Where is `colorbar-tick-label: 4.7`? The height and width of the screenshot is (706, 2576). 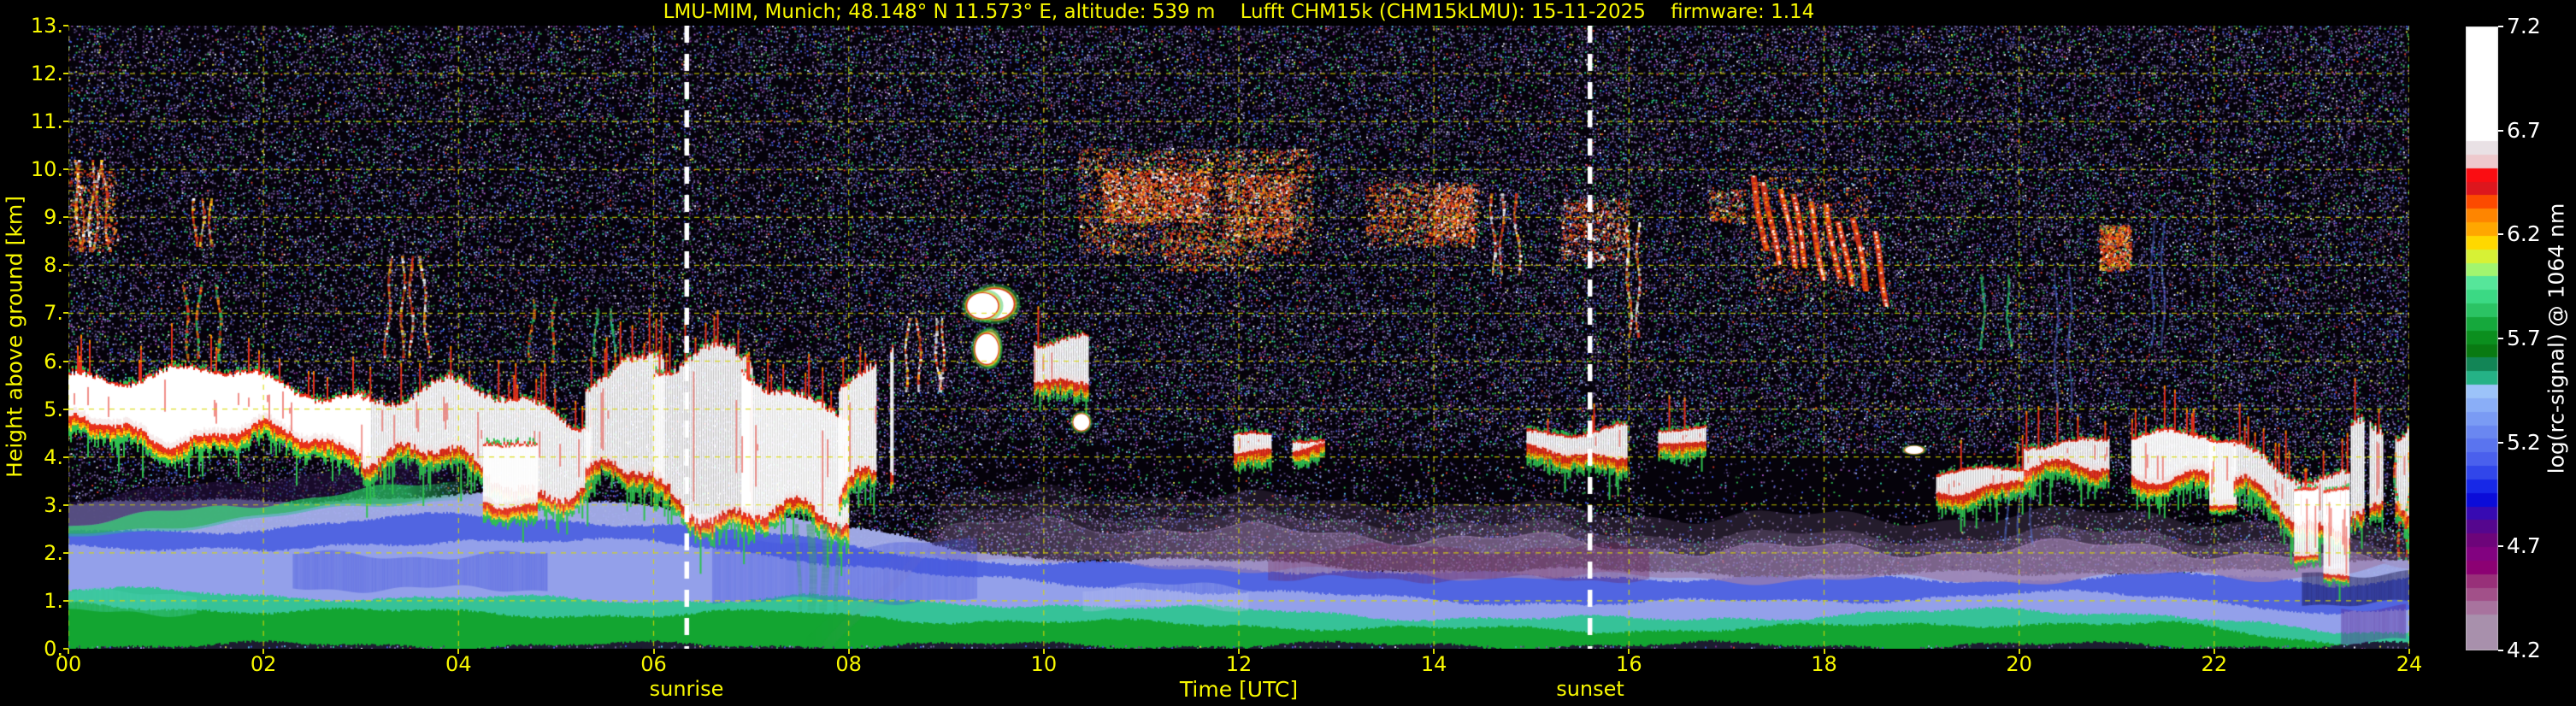 colorbar-tick-label: 4.7 is located at coordinates (2524, 546).